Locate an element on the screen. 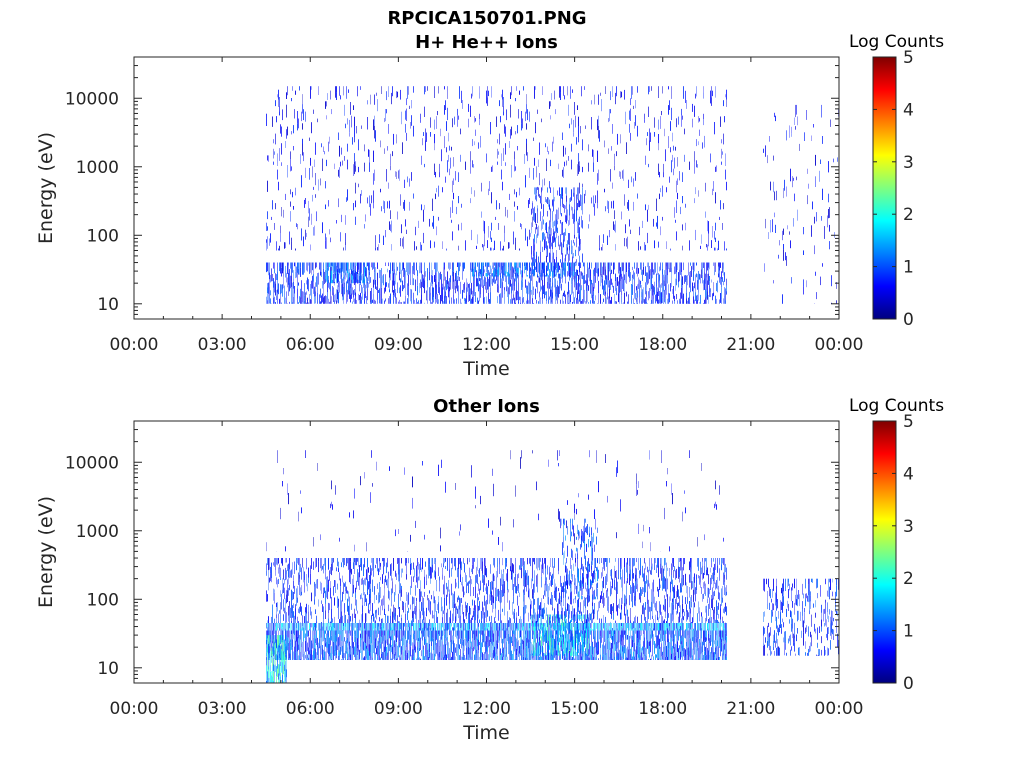  figure-title: RPCICA150701.PNG is located at coordinates (486, 18).